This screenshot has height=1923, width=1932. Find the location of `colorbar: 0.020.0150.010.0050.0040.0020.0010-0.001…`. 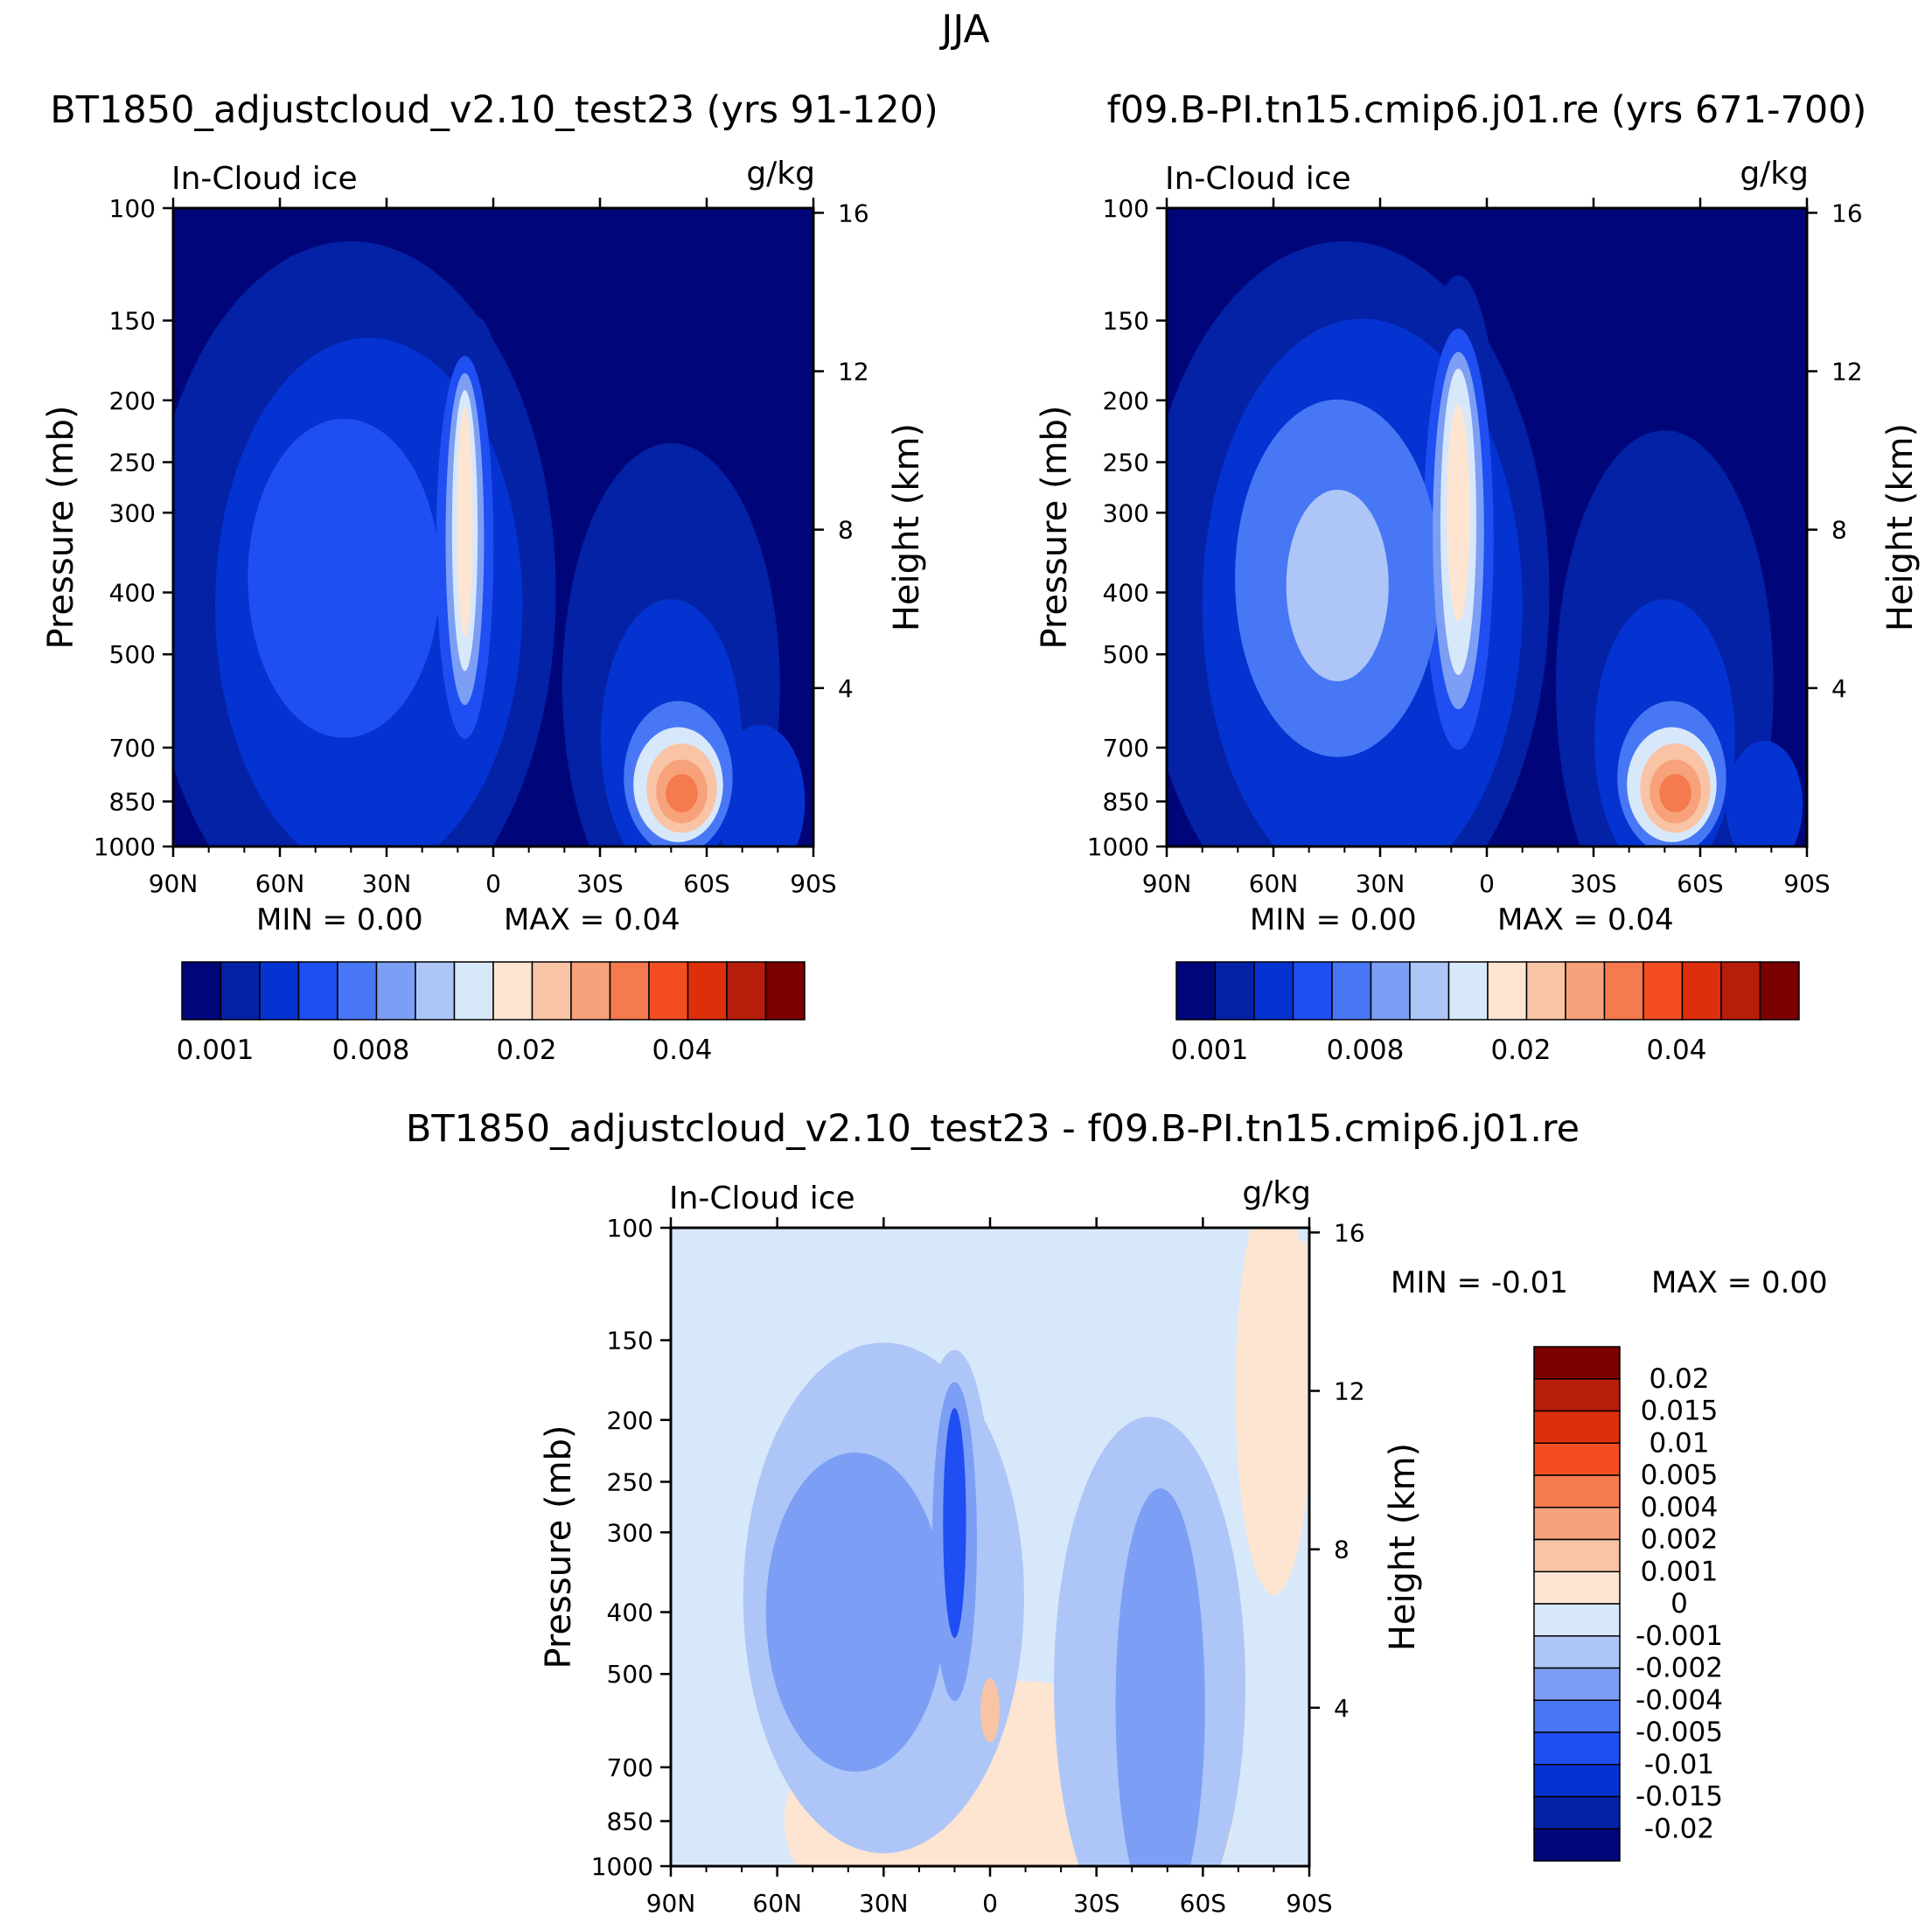

colorbar: 0.020.0150.010.0050.0040.0020.0010-0.001… is located at coordinates (1628, 1604).